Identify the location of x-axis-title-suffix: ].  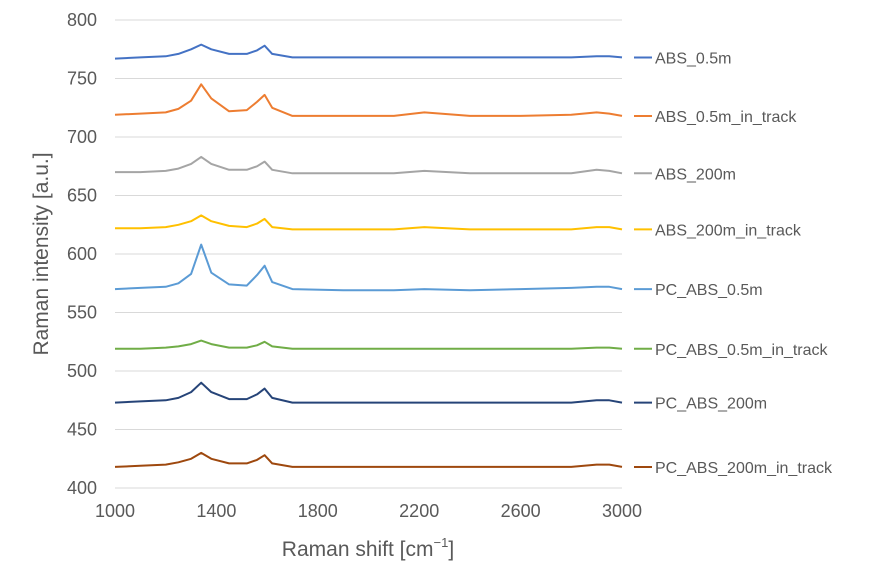
(451, 549).